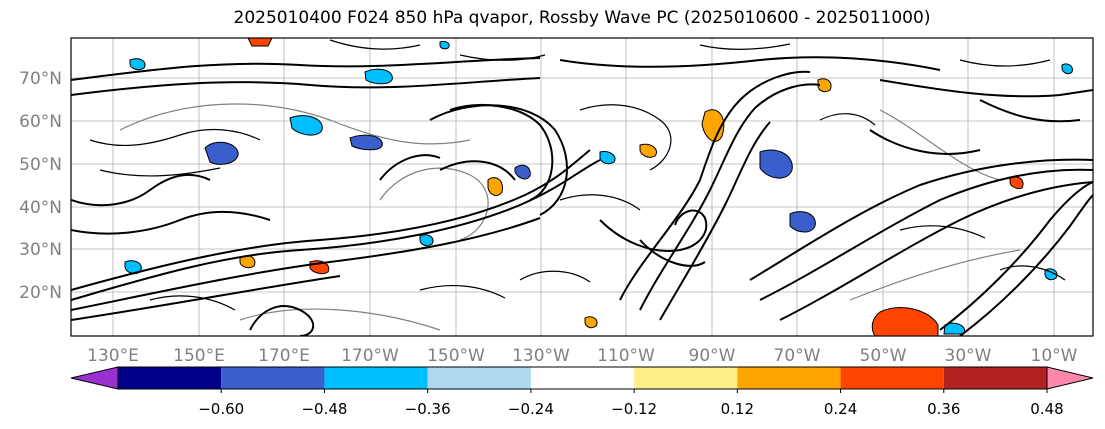  I want to click on longitude-label: 70°W, so click(797, 356).